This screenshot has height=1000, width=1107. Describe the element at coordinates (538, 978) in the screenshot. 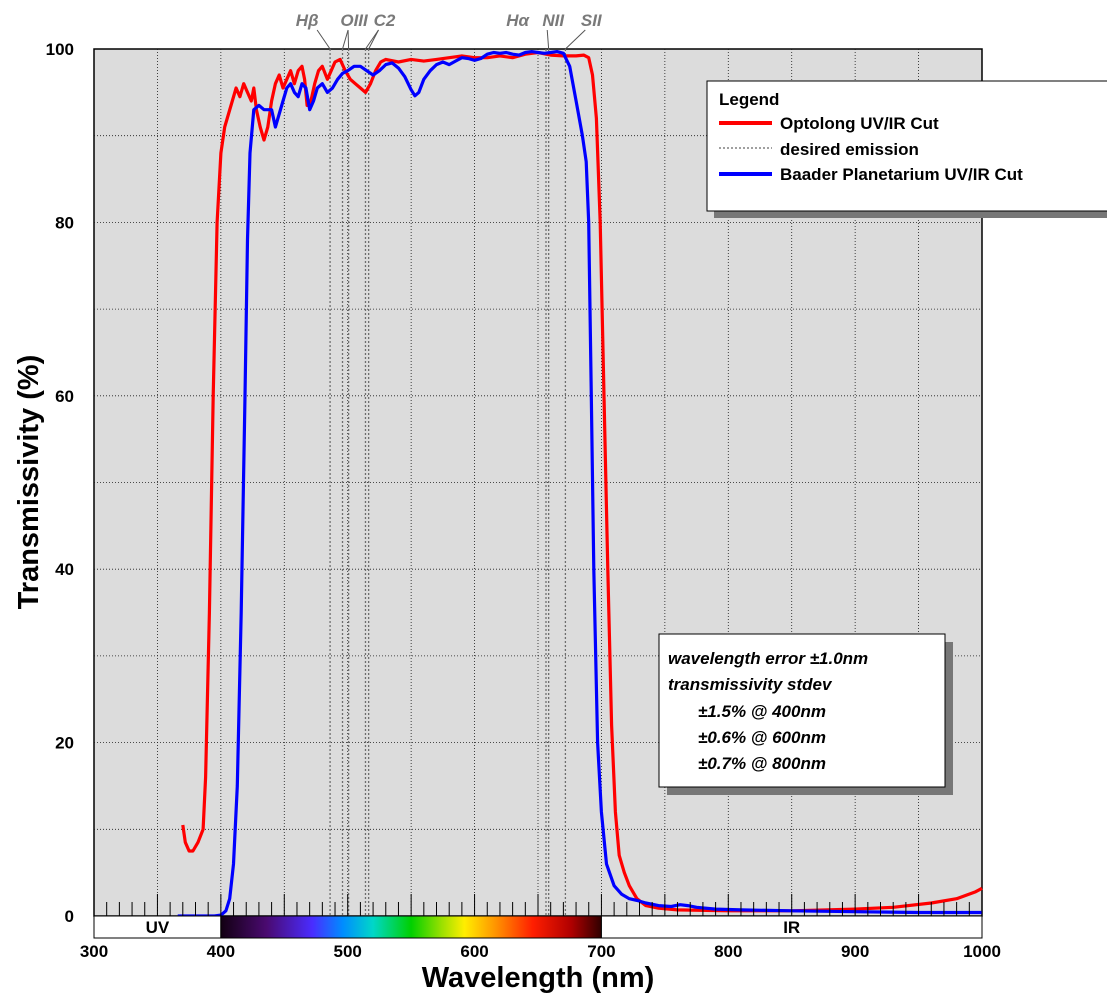

I see `x-axis-title: Wavelength (nm)` at that location.